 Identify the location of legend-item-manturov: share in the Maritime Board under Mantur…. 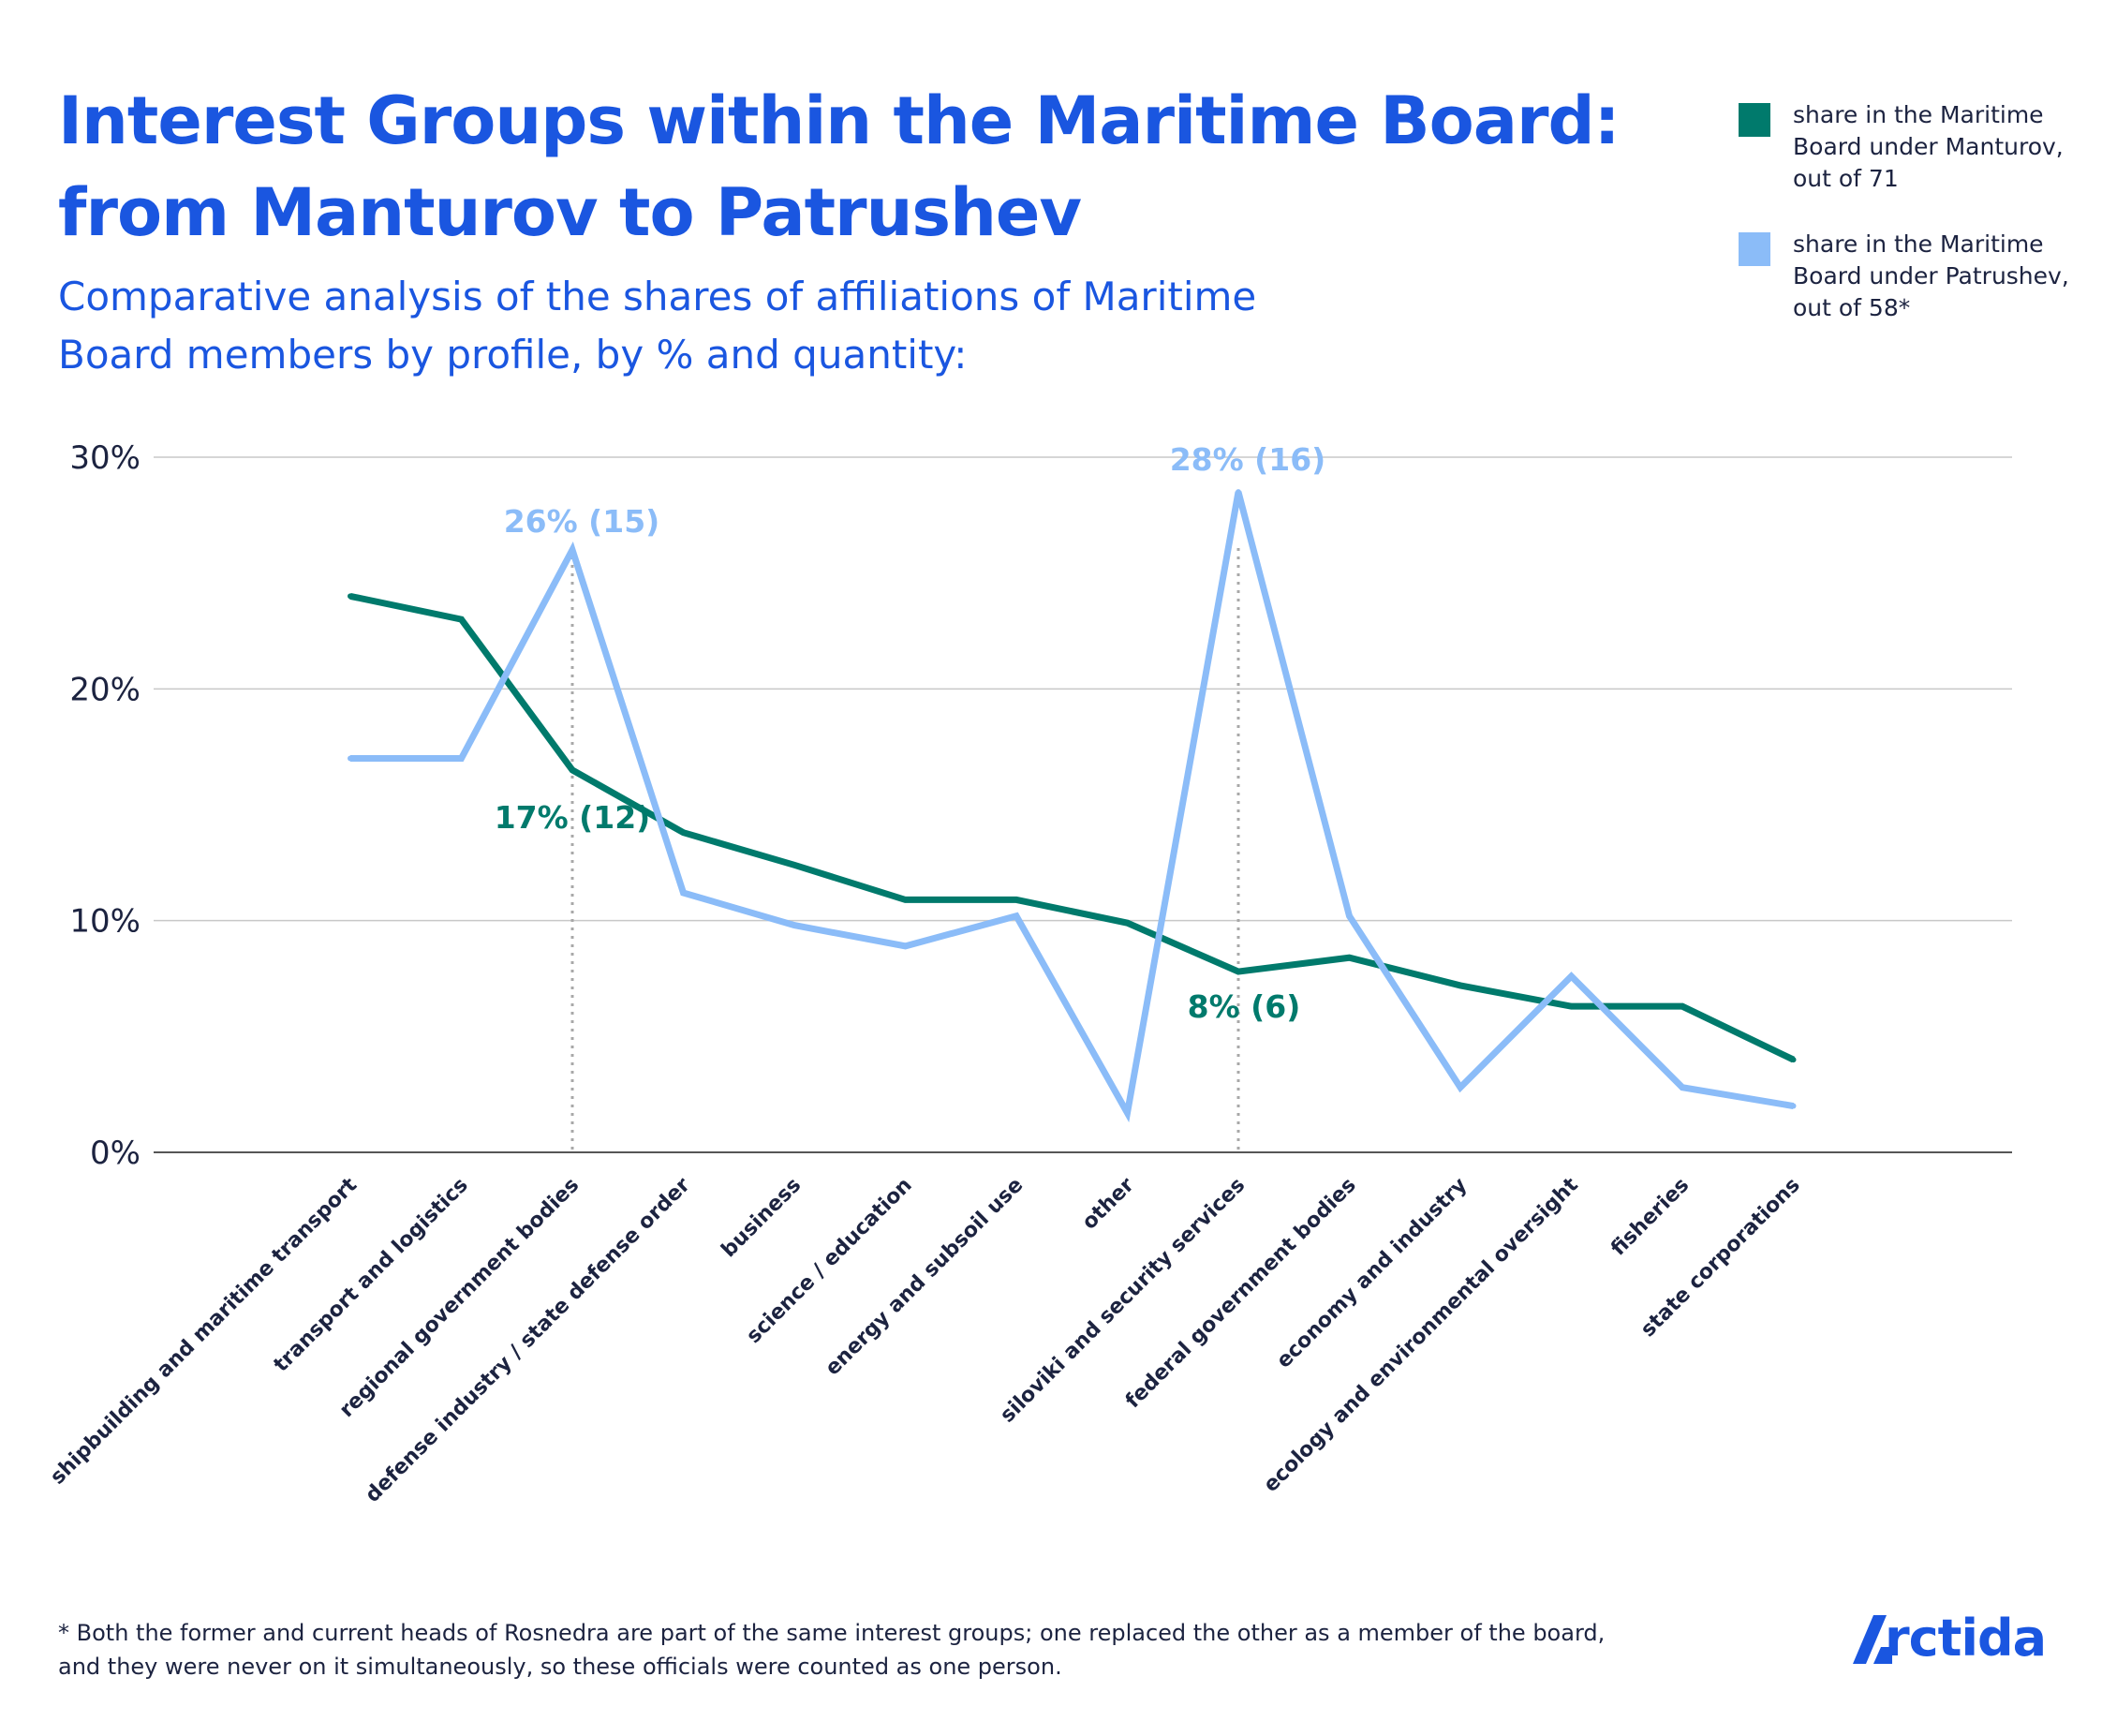
(1917, 147).